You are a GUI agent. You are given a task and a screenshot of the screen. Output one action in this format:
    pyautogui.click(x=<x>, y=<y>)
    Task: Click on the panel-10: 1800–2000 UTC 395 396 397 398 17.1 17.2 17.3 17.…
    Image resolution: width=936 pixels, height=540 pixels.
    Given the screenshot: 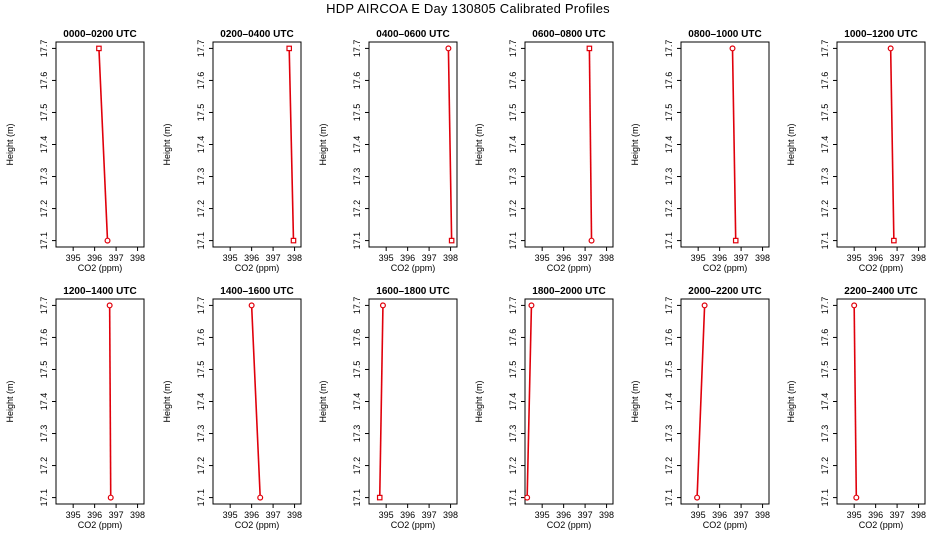 What is the action you would take?
    pyautogui.click(x=544, y=408)
    